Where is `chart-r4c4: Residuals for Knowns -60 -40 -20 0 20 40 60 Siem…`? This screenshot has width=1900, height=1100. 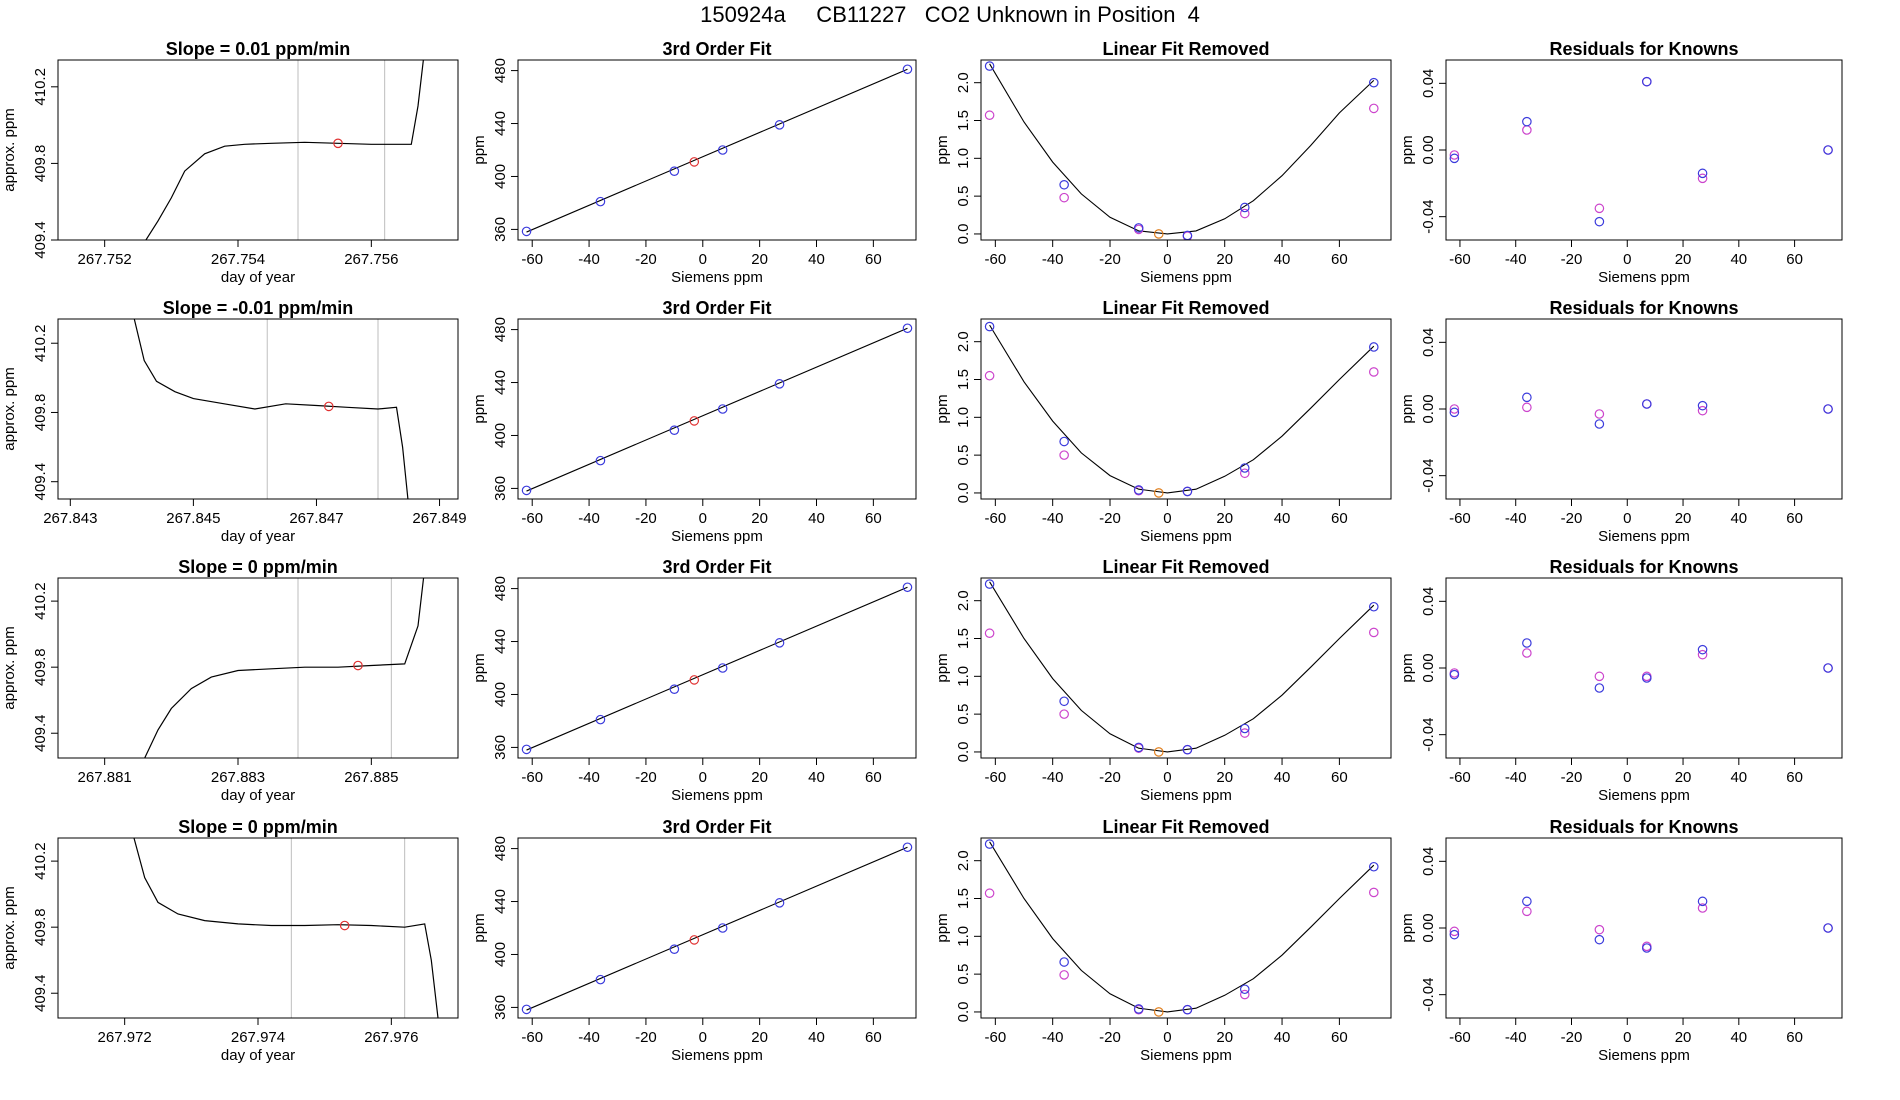 chart-r4c4: Residuals for Knowns -60 -40 -20 0 20 40 60 Siem… is located at coordinates (1621, 940).